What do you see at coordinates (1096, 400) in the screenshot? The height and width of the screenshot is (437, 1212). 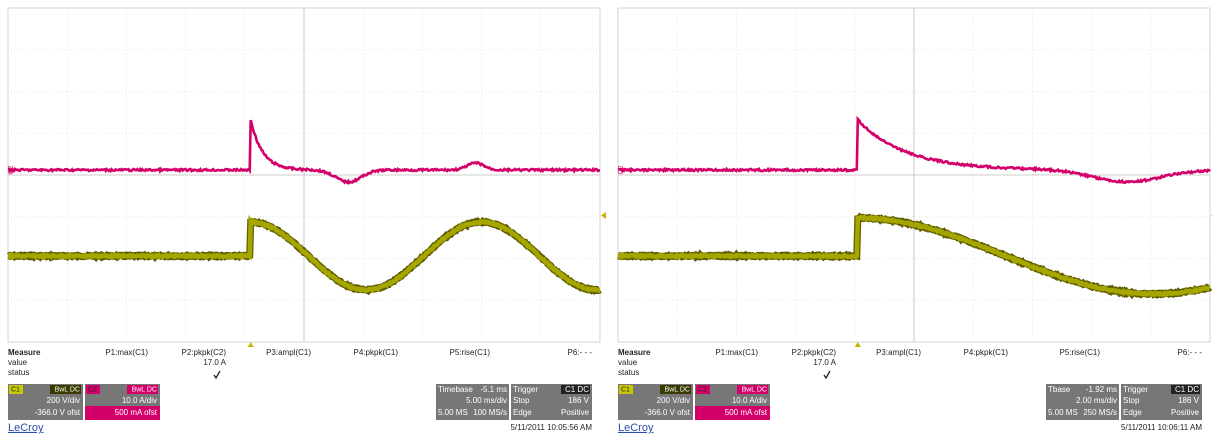 I see `timebase-scale: 2.00 ms/div` at bounding box center [1096, 400].